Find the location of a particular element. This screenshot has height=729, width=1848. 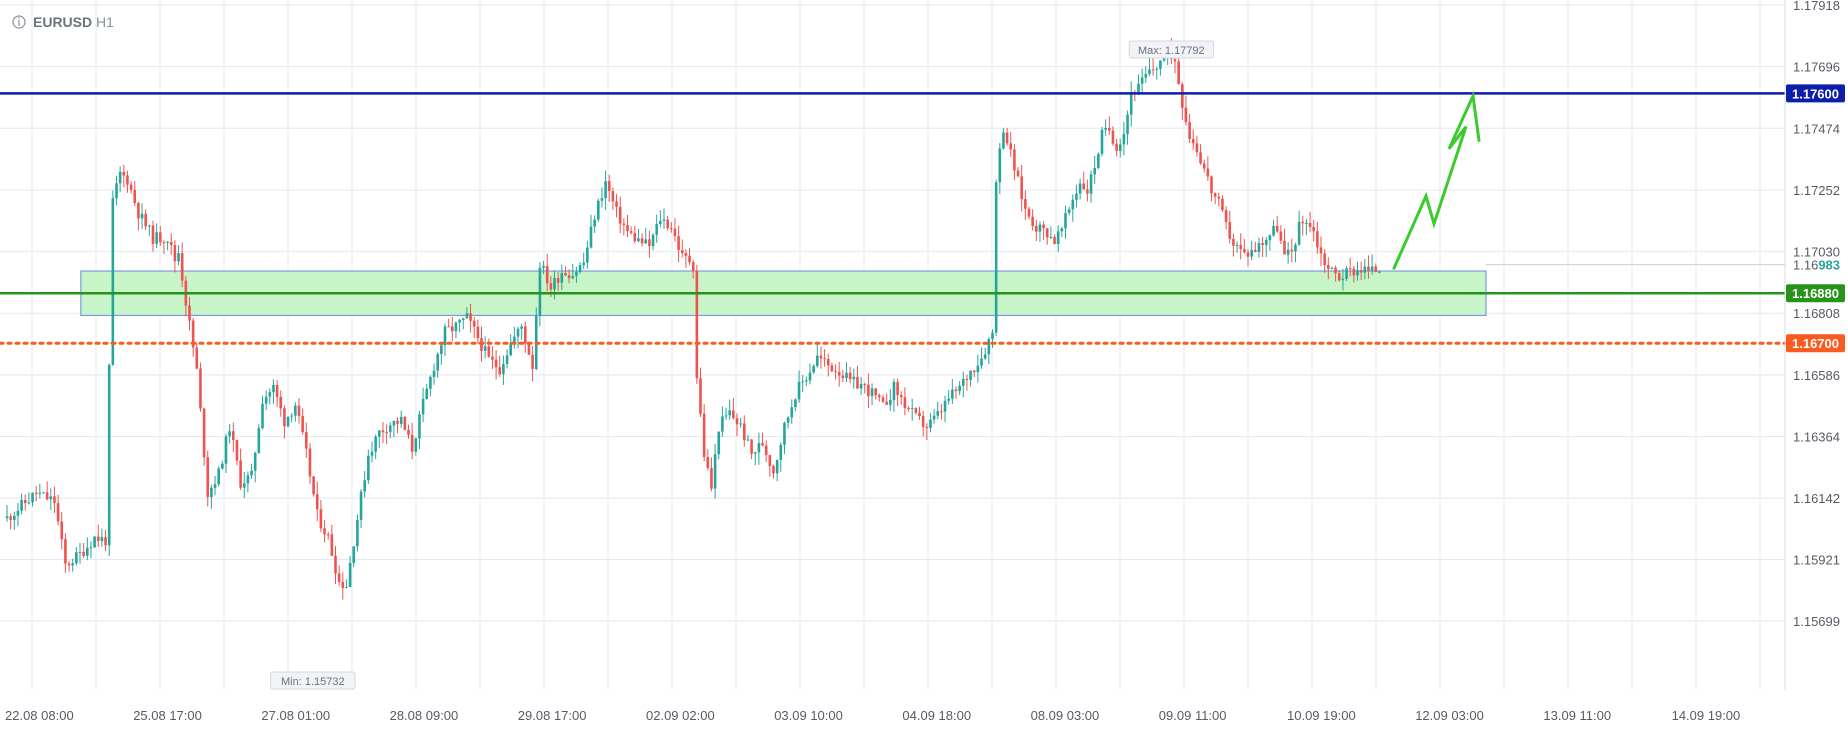

price-tags: 1.17600 1.16880 1.16700 1.16983 is located at coordinates (1665, 218).